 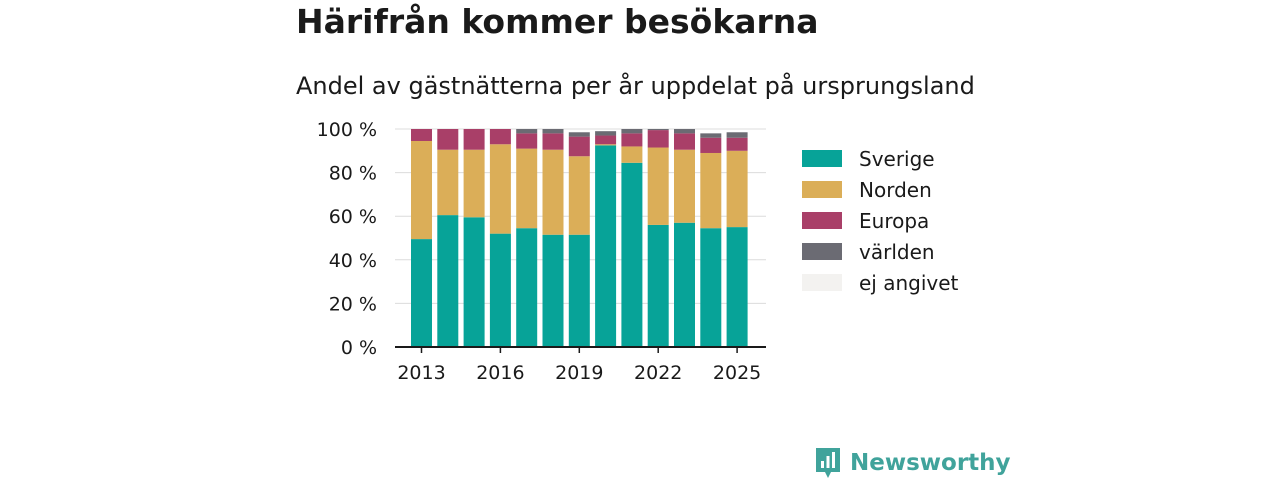 What do you see at coordinates (353, 174) in the screenshot?
I see `y-tick-label: 80 %` at bounding box center [353, 174].